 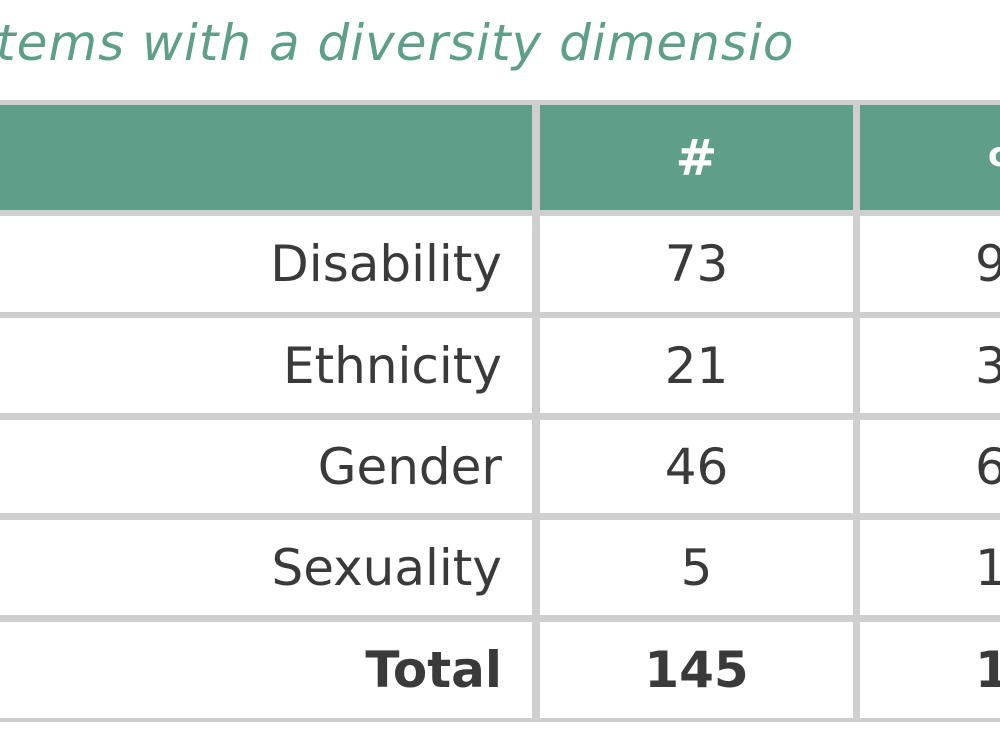 What do you see at coordinates (696, 365) in the screenshot?
I see `table-cell: 21` at bounding box center [696, 365].